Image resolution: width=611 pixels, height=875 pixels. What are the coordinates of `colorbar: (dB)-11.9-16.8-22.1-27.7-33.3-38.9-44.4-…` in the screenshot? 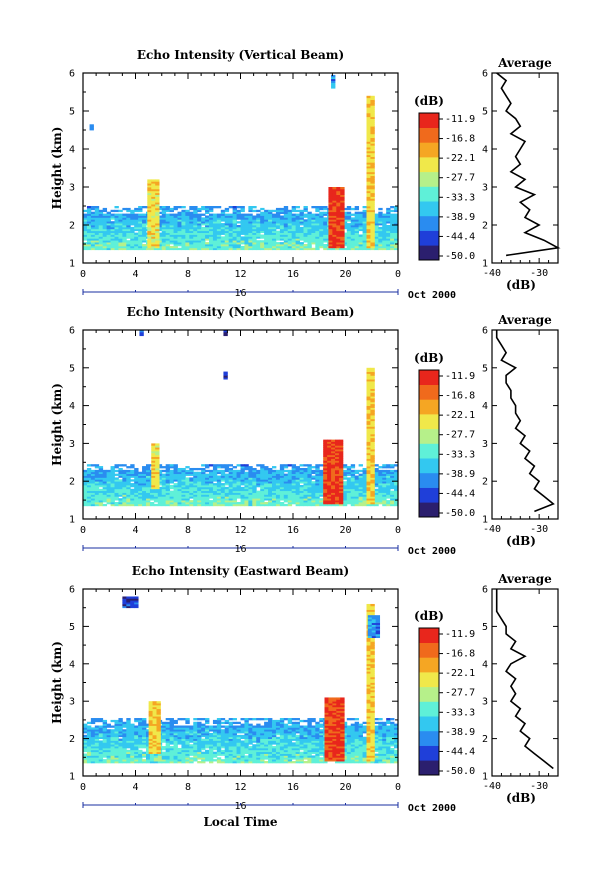 It's located at (444, 435).